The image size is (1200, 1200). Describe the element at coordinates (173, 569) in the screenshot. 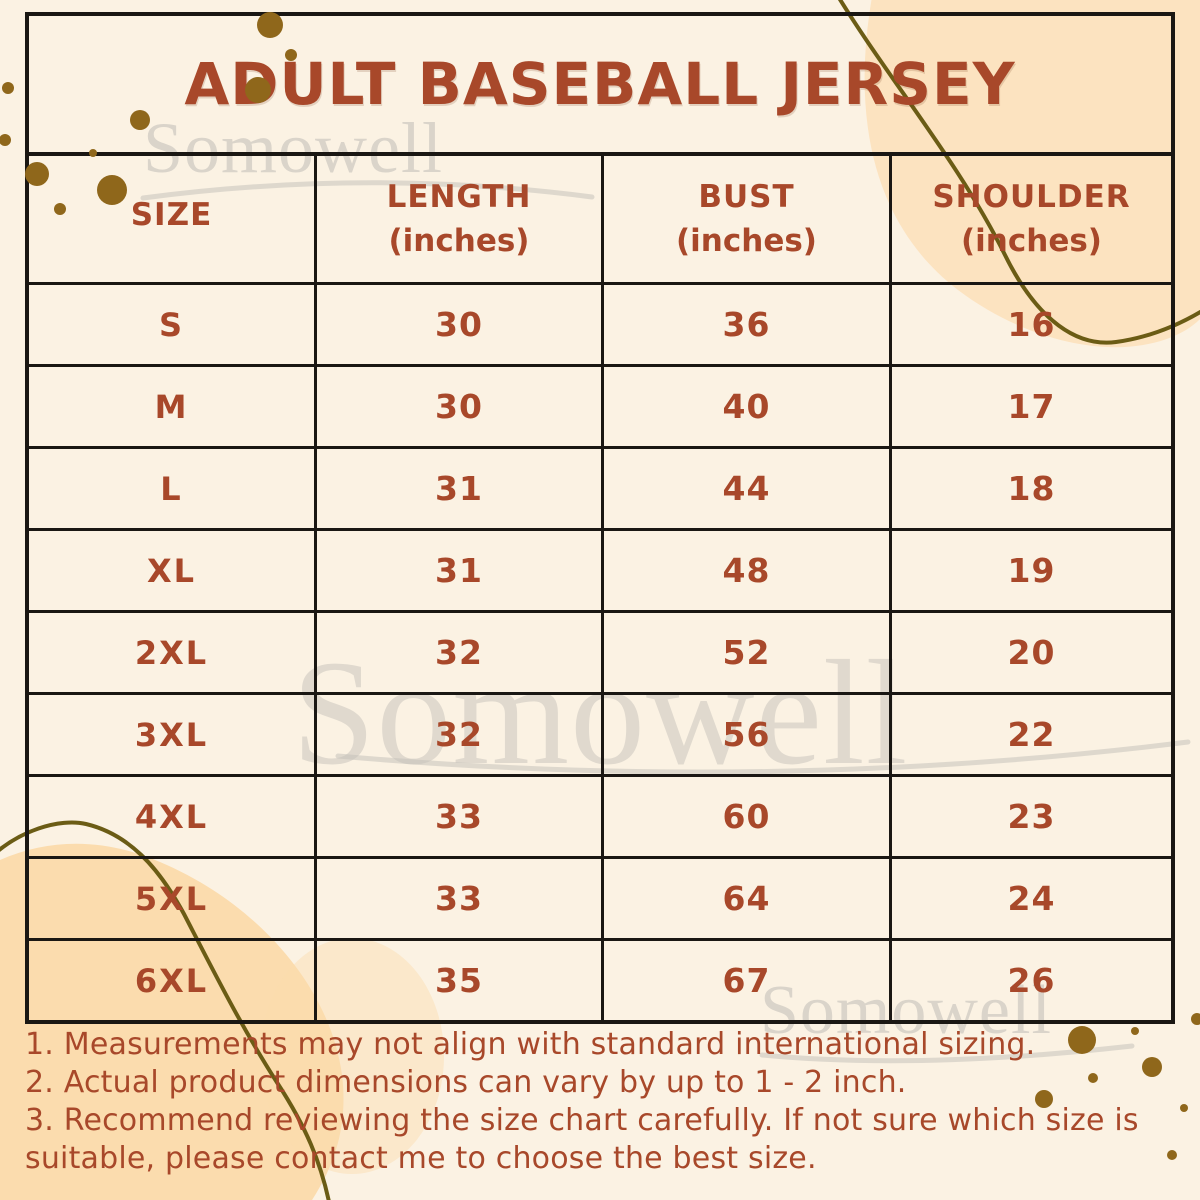

I see `size-label: XL` at that location.